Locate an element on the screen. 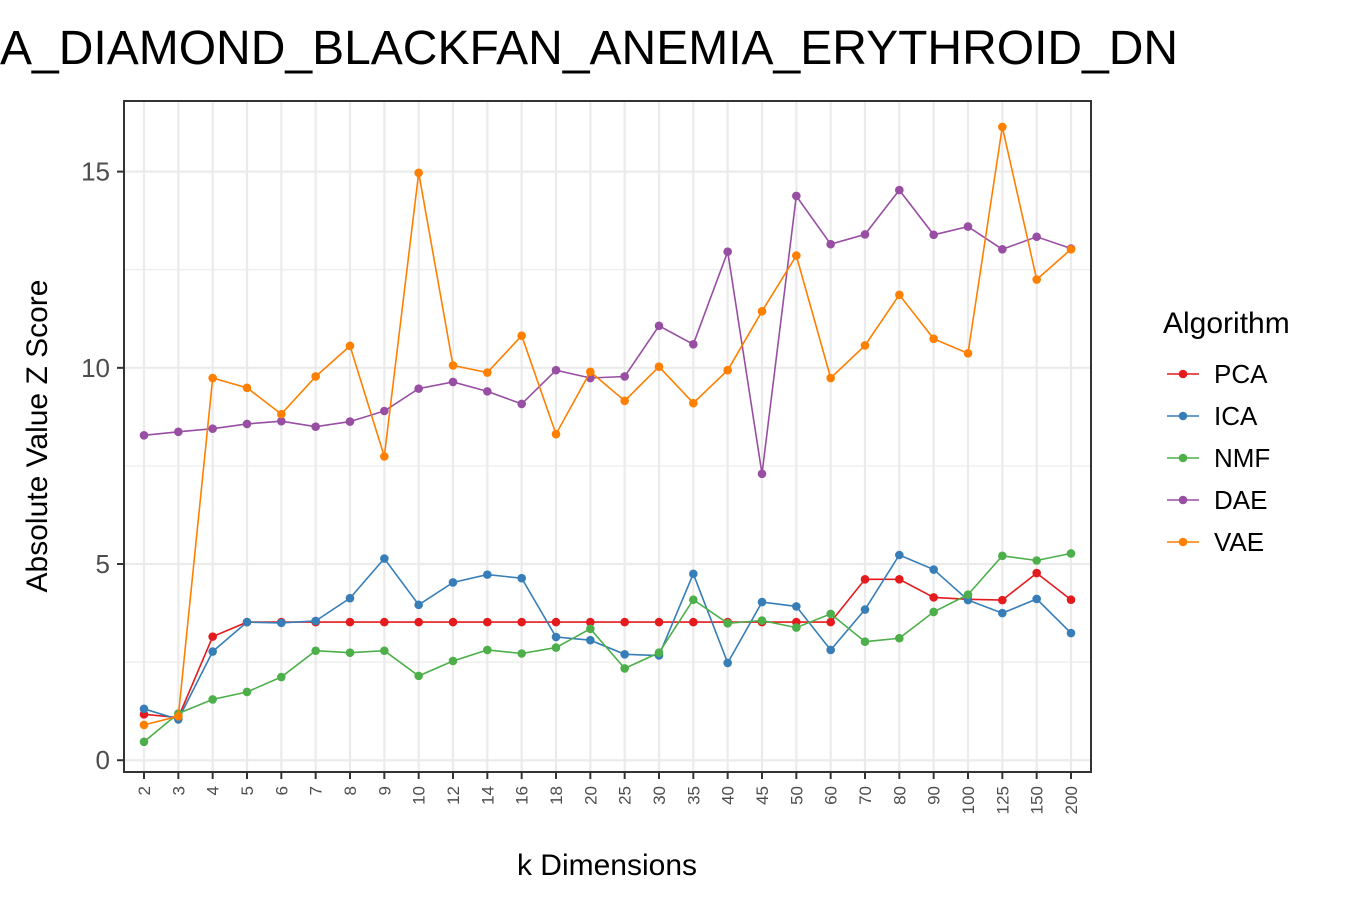 The width and height of the screenshot is (1350, 900). legend-item-vae: VAE is located at coordinates (1215, 542).